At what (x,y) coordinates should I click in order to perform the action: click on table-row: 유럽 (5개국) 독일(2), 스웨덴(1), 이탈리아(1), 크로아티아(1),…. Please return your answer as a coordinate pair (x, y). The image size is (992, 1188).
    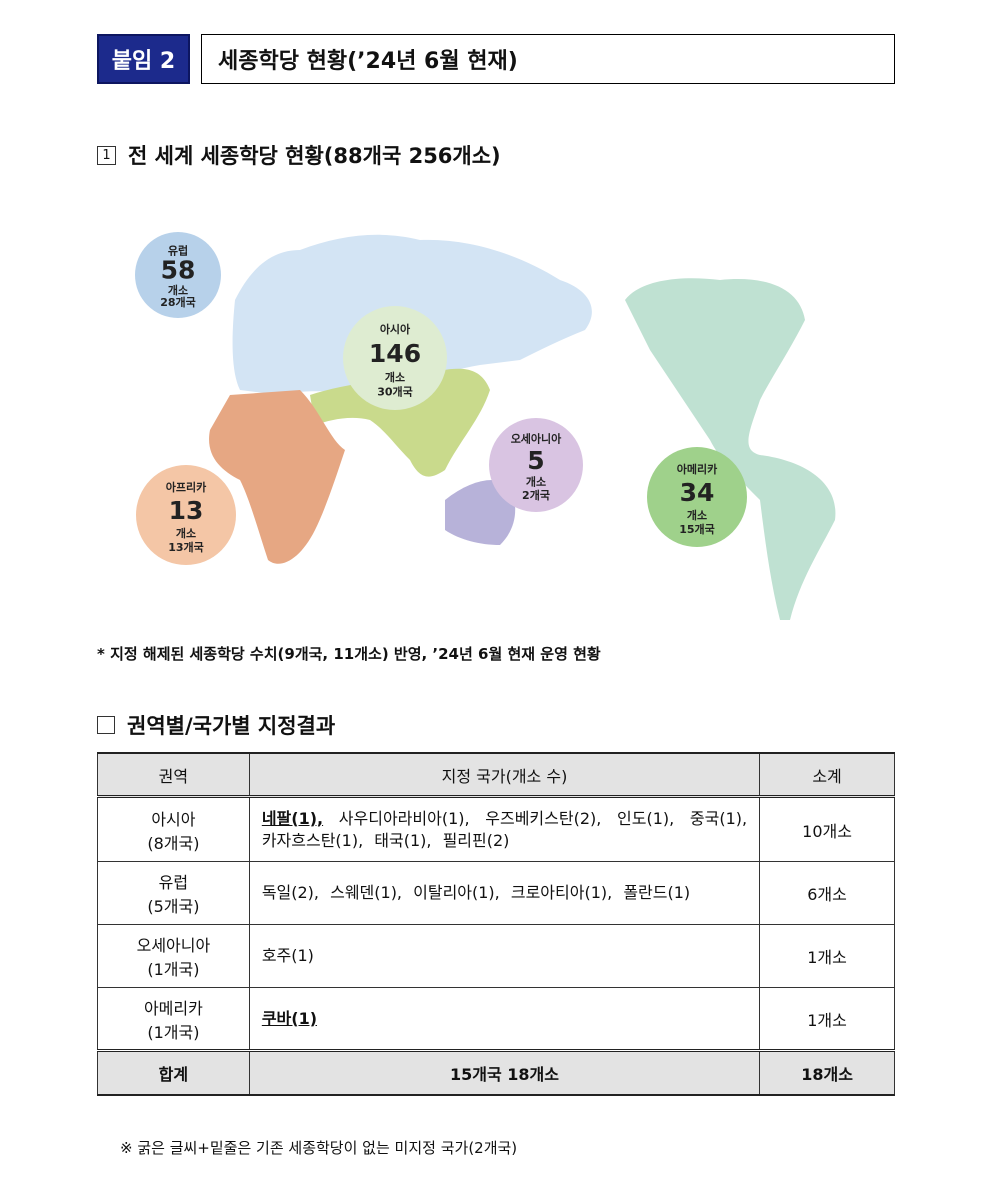
    Looking at the image, I should click on (496, 893).